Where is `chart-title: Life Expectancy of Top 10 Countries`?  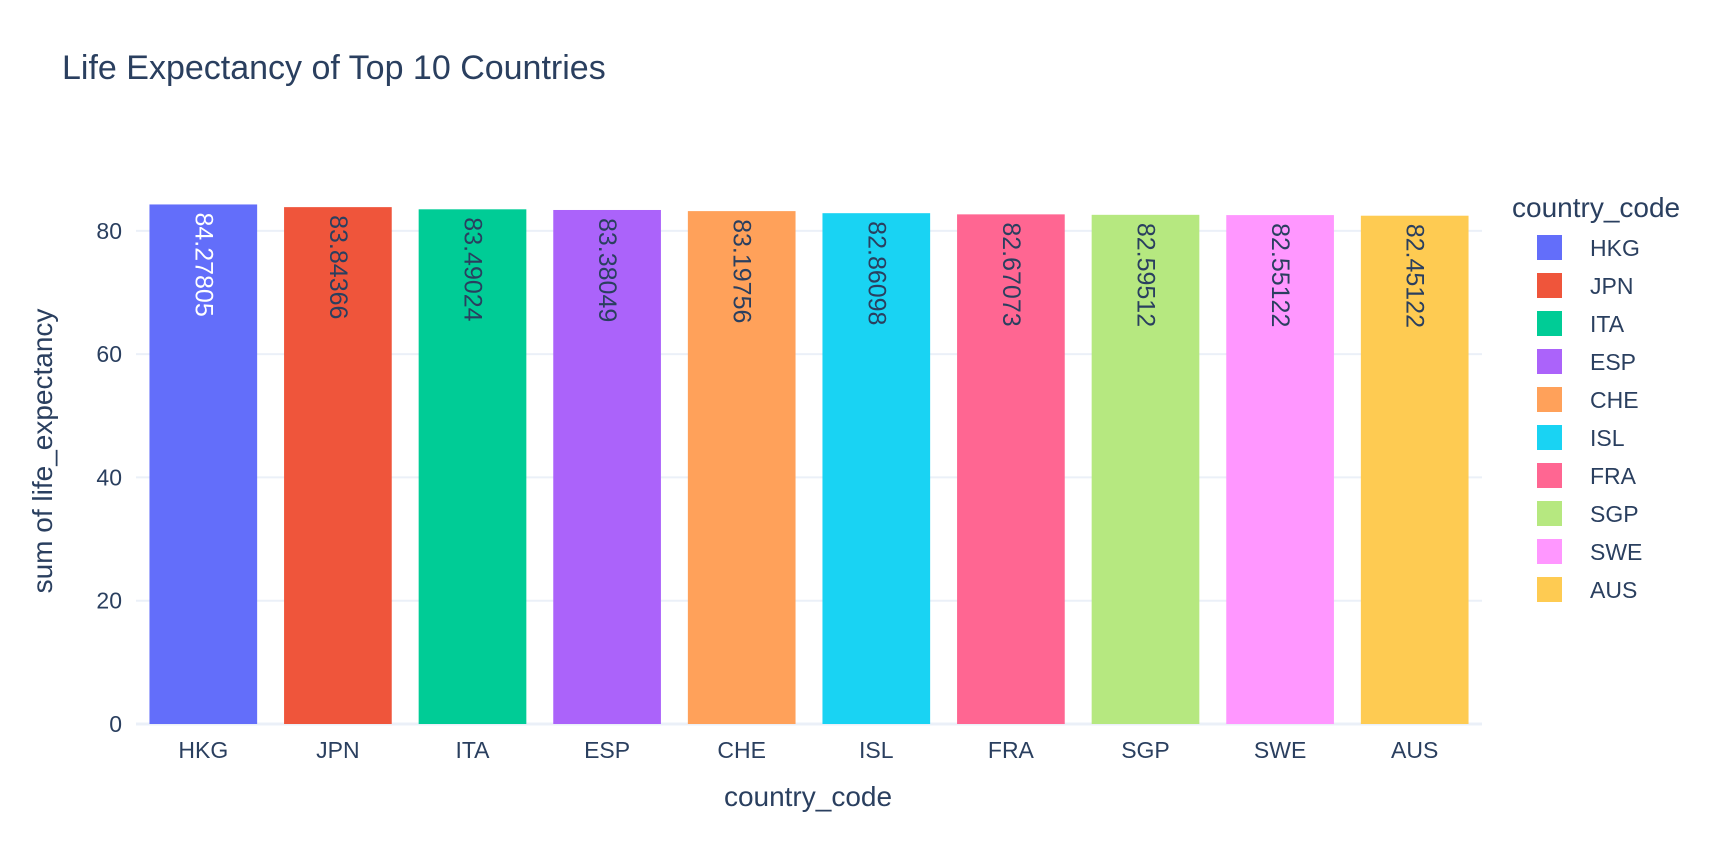
chart-title: Life Expectancy of Top 10 Countries is located at coordinates (334, 68).